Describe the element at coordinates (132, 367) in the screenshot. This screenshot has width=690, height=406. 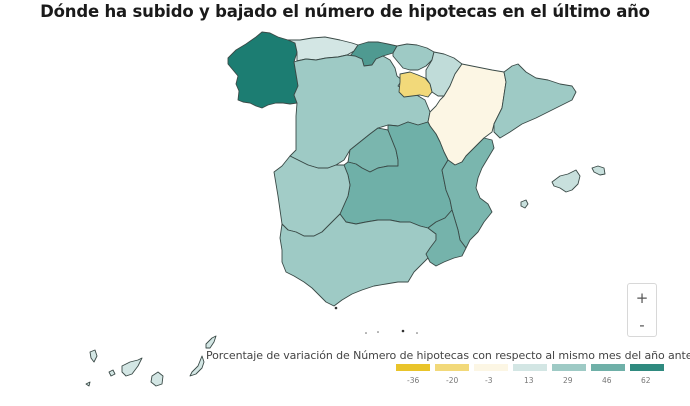
I see `region-canarias-tenerife` at that location.